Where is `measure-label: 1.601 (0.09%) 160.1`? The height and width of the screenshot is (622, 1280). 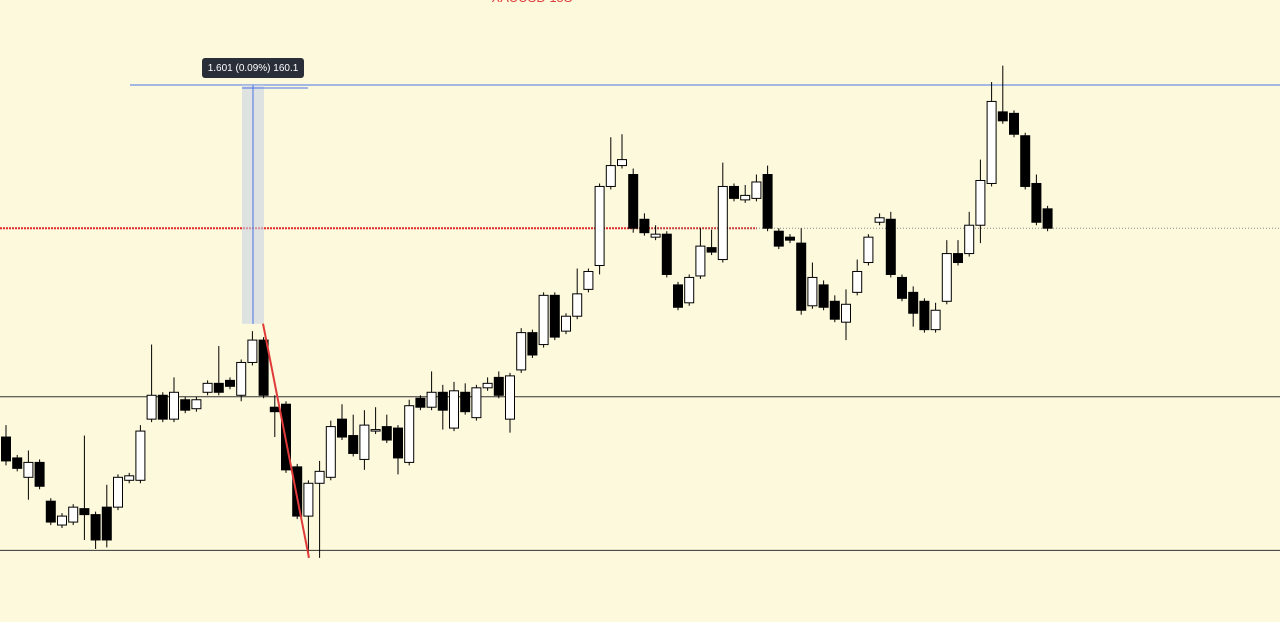 measure-label: 1.601 (0.09%) 160.1 is located at coordinates (253, 68).